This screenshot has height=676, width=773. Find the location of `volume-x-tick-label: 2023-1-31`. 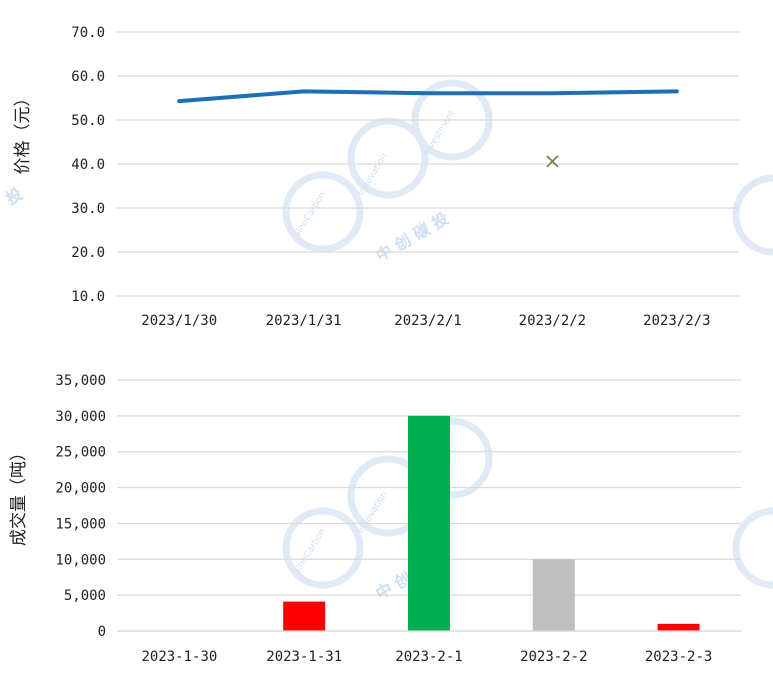

volume-x-tick-label: 2023-1-31 is located at coordinates (304, 657).